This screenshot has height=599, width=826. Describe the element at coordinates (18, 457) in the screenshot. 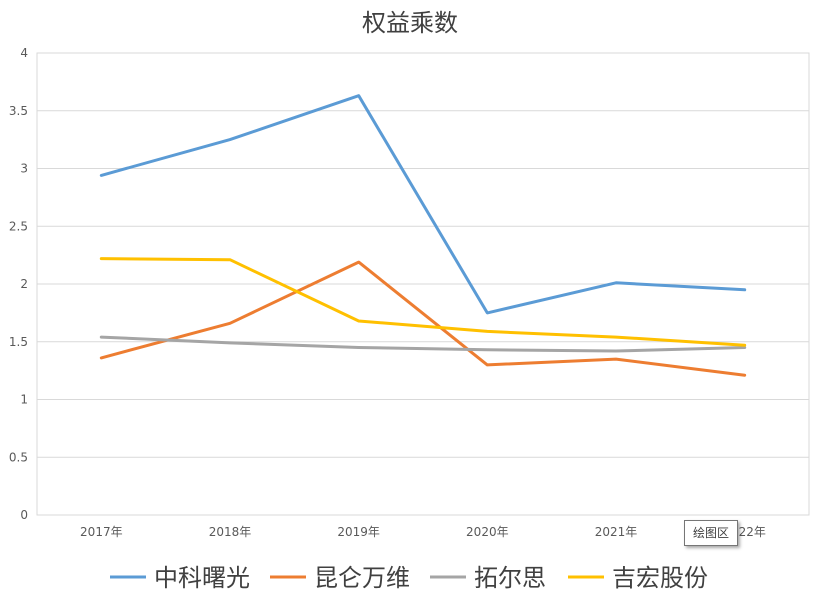

I see `y-tick-label: 0.5` at that location.